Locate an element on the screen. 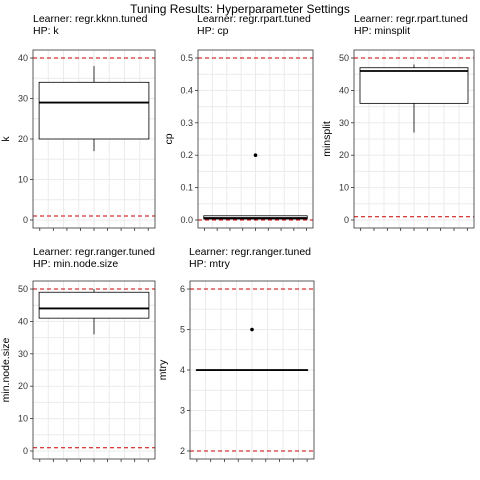 Image resolution: width=480 pixels, height=480 pixels. y-tick-label: 0.2 is located at coordinates (186, 155).